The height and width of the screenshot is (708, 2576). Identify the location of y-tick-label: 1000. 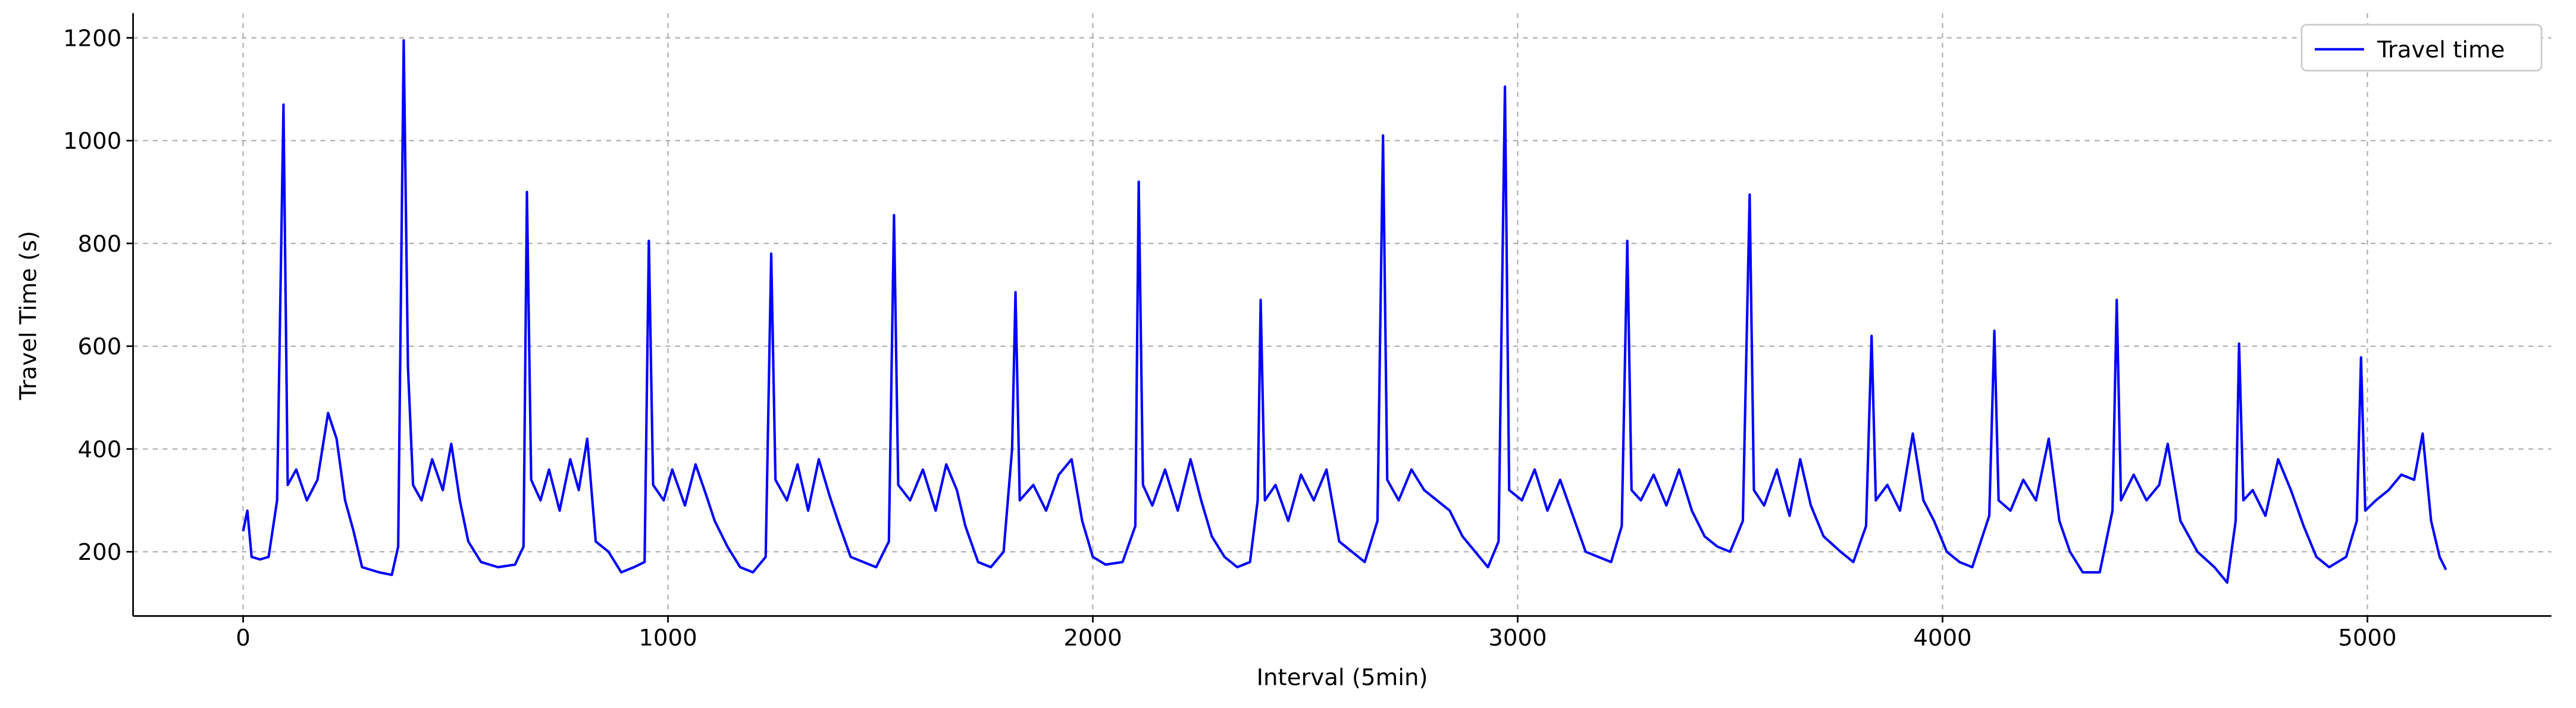
(92, 141).